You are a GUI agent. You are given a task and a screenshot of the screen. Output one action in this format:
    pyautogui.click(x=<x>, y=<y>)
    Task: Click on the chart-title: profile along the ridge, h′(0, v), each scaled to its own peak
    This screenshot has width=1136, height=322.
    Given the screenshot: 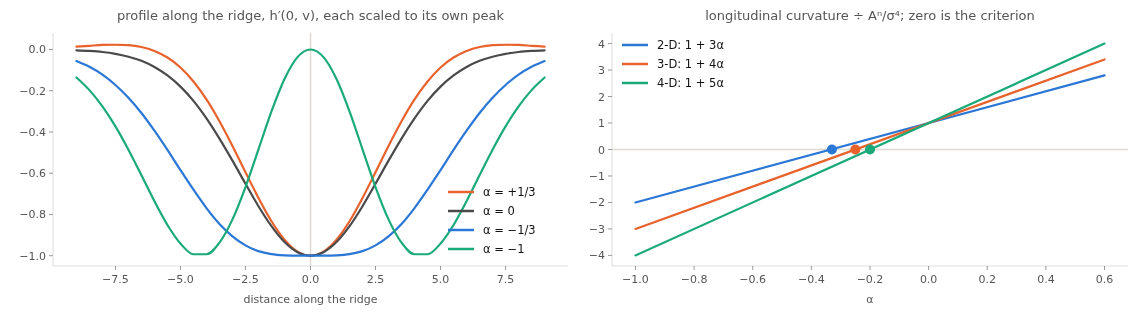 What is the action you would take?
    pyautogui.click(x=310, y=15)
    